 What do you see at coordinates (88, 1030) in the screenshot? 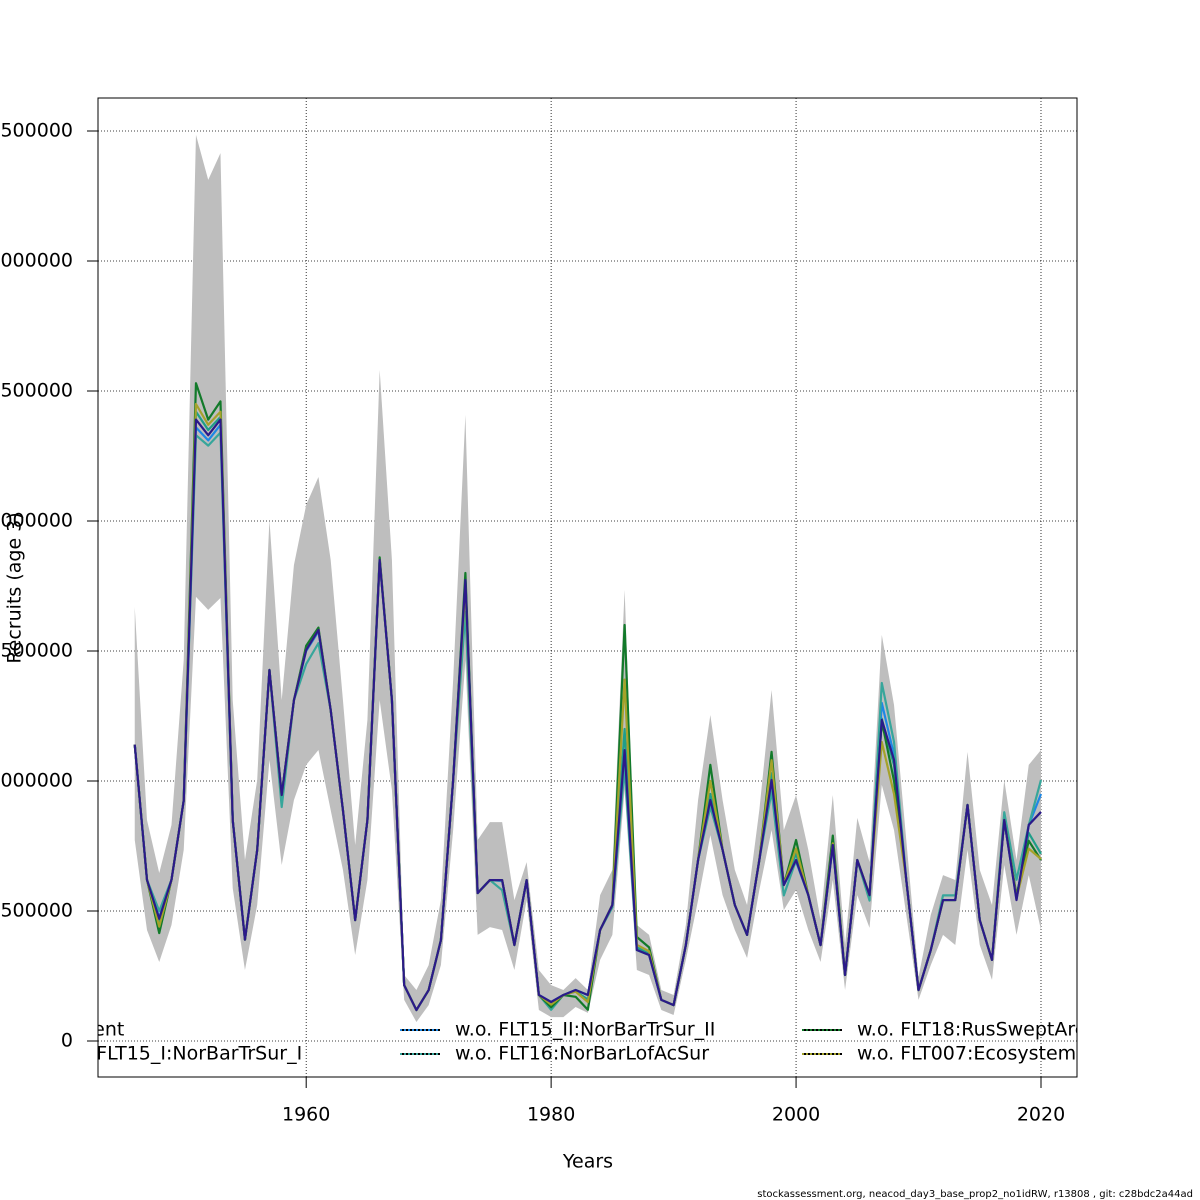
I see `legend-label: Current` at bounding box center [88, 1030].